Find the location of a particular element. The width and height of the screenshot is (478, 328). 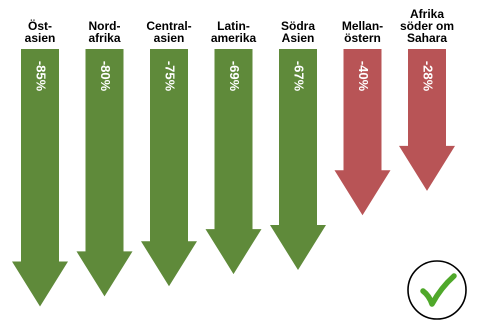

category-label-7: Afrika söder om Sahara is located at coordinates (427, 26).